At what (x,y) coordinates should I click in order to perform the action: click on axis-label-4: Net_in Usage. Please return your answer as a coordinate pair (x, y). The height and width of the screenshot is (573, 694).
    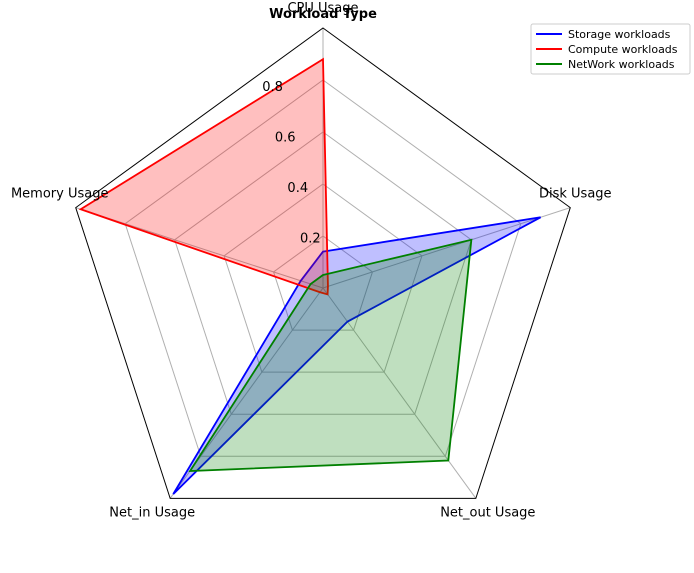
    Looking at the image, I should click on (152, 512).